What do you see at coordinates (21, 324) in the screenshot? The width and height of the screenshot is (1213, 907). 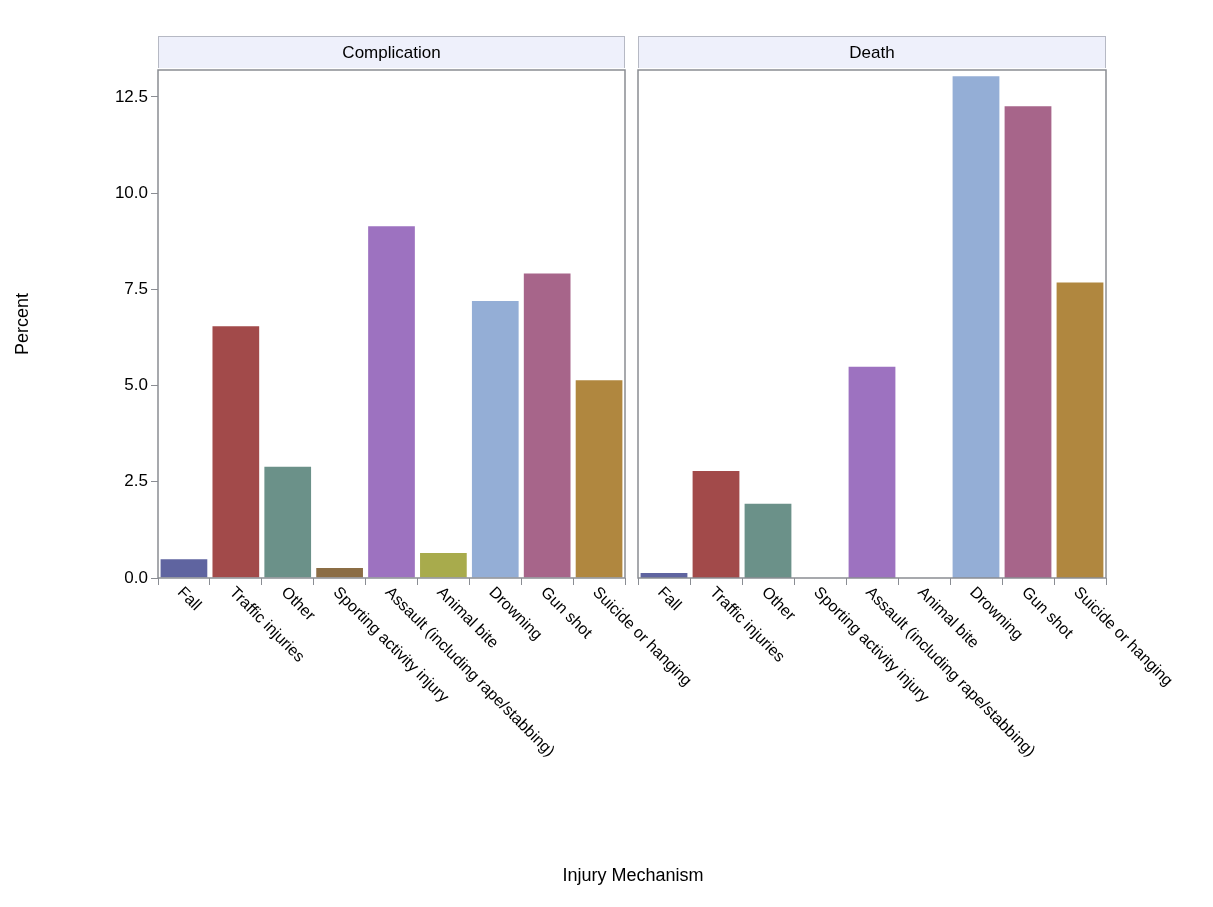 I see `y-axis-title: Percent` at bounding box center [21, 324].